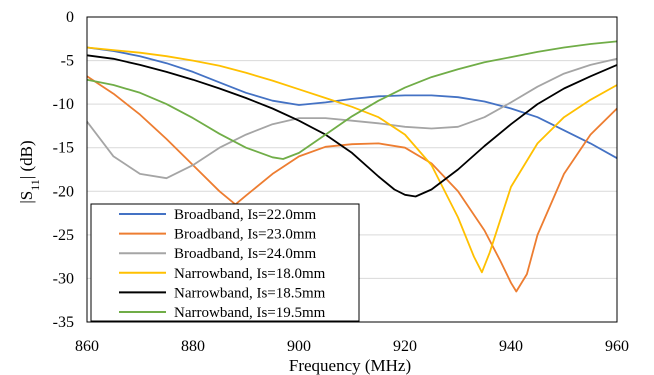  I want to click on y-tick-label: -10, so click(63, 104).